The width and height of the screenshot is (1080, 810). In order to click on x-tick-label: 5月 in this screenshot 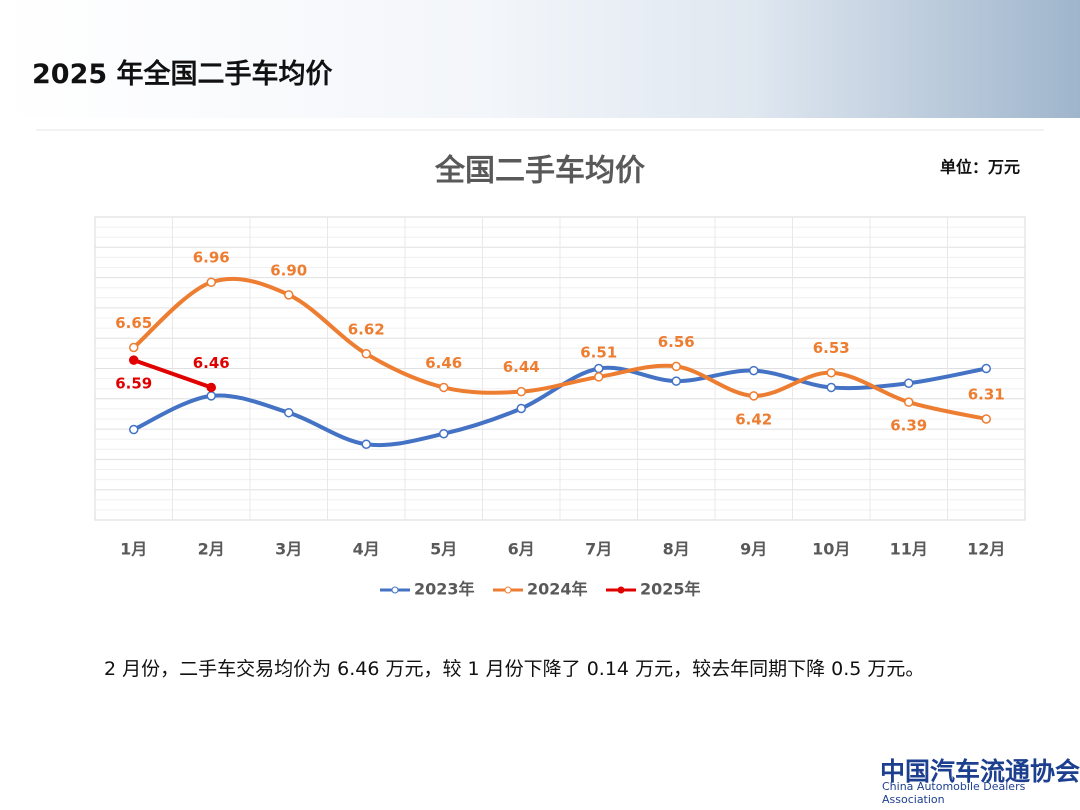, I will do `click(443, 549)`.